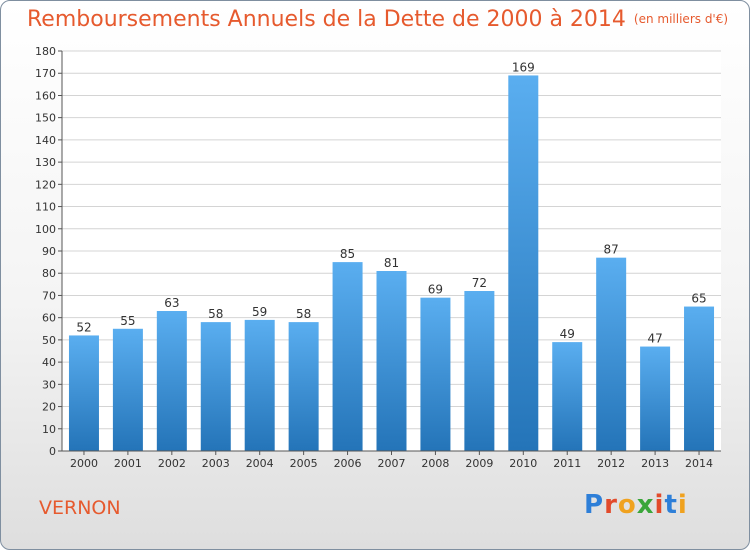 This screenshot has width=750, height=550. Describe the element at coordinates (49, 362) in the screenshot. I see `y-tick-label: 40` at that location.